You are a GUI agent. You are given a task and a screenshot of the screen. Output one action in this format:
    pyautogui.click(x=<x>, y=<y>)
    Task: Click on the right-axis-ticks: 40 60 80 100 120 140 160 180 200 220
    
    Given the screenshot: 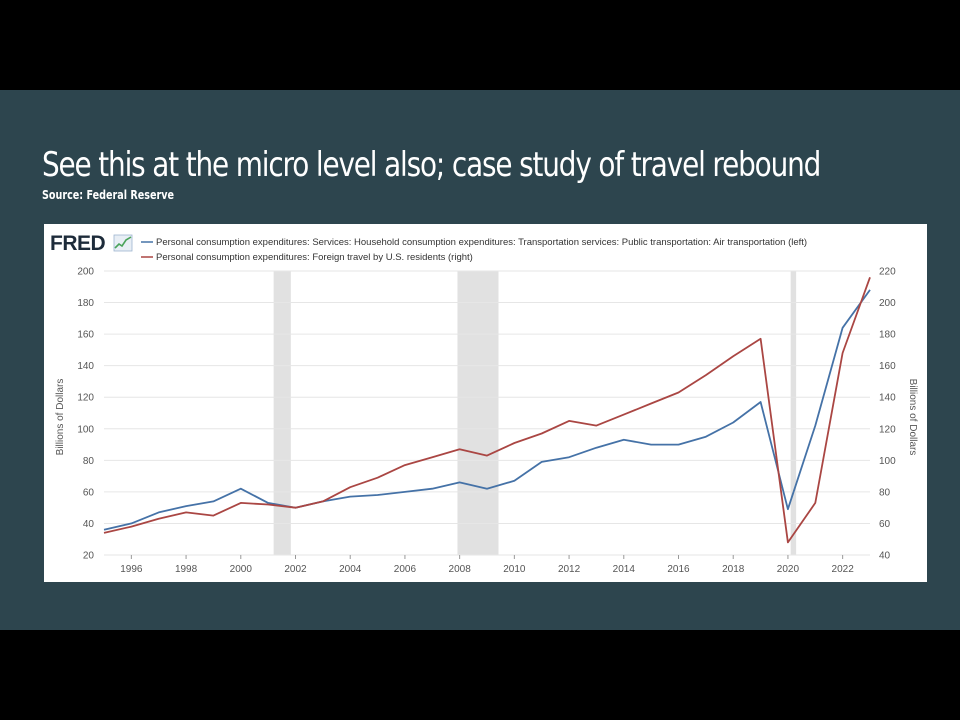 What is the action you would take?
    pyautogui.click(x=887, y=414)
    